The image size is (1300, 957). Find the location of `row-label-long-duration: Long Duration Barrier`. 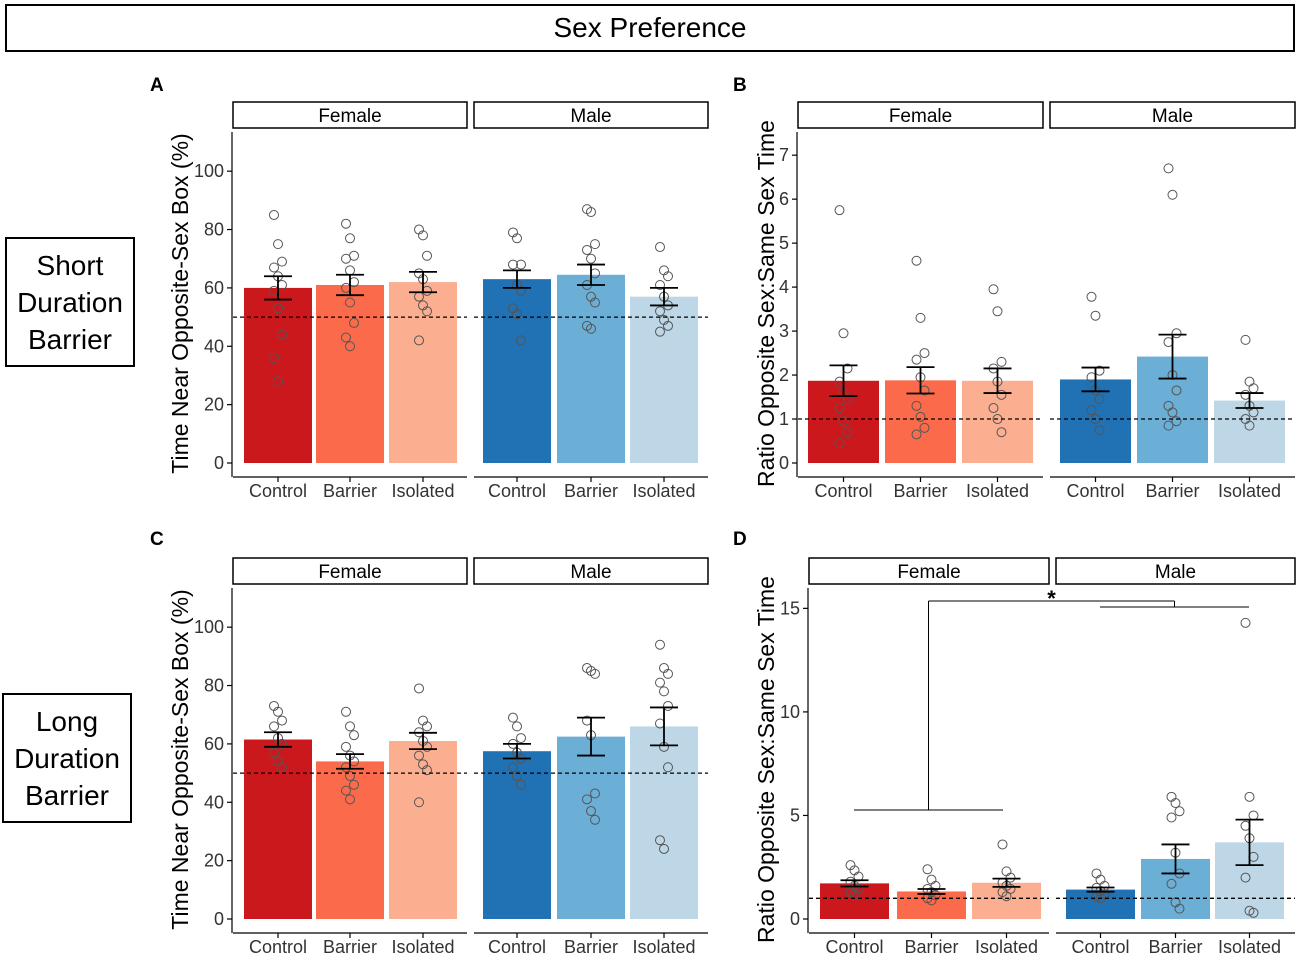

row-label-long-duration: Long Duration Barrier is located at coordinates (67, 758).